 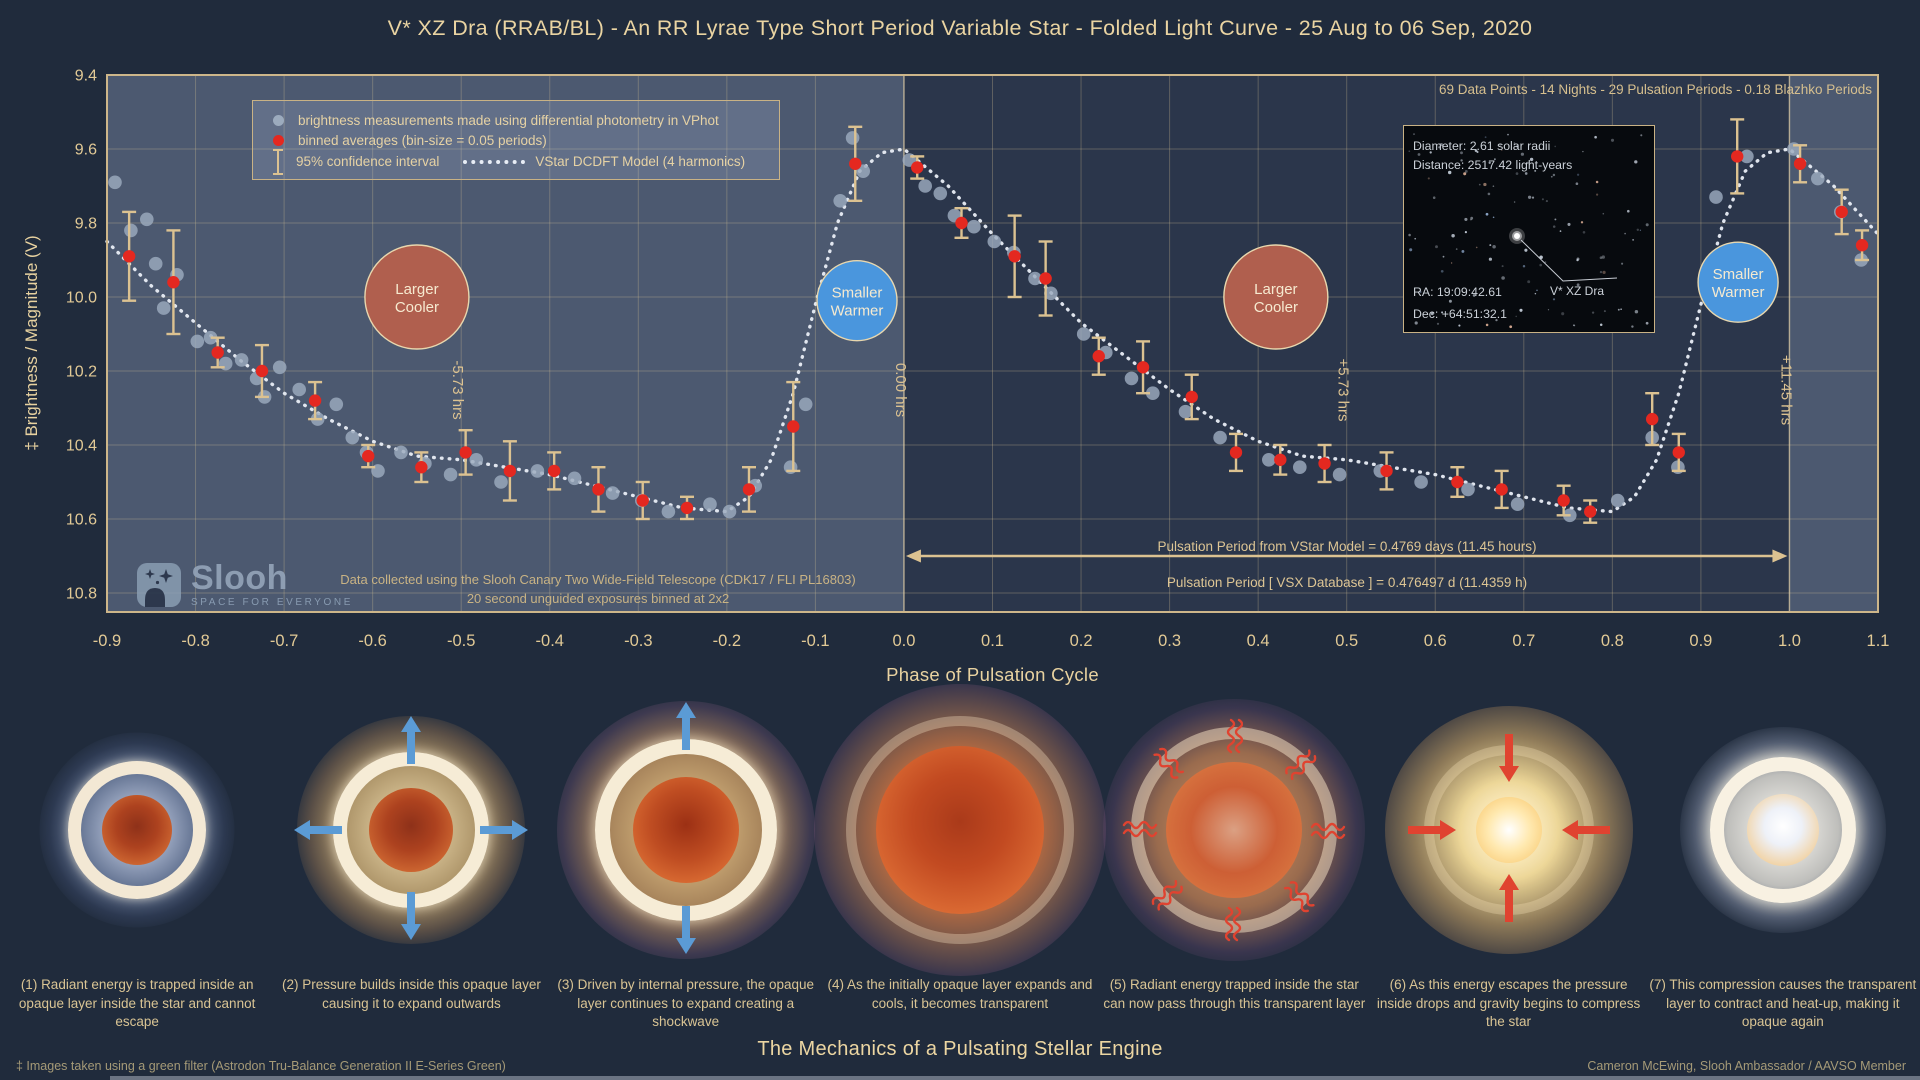 What do you see at coordinates (1169, 641) in the screenshot?
I see `x-tick-label: 0.3` at bounding box center [1169, 641].